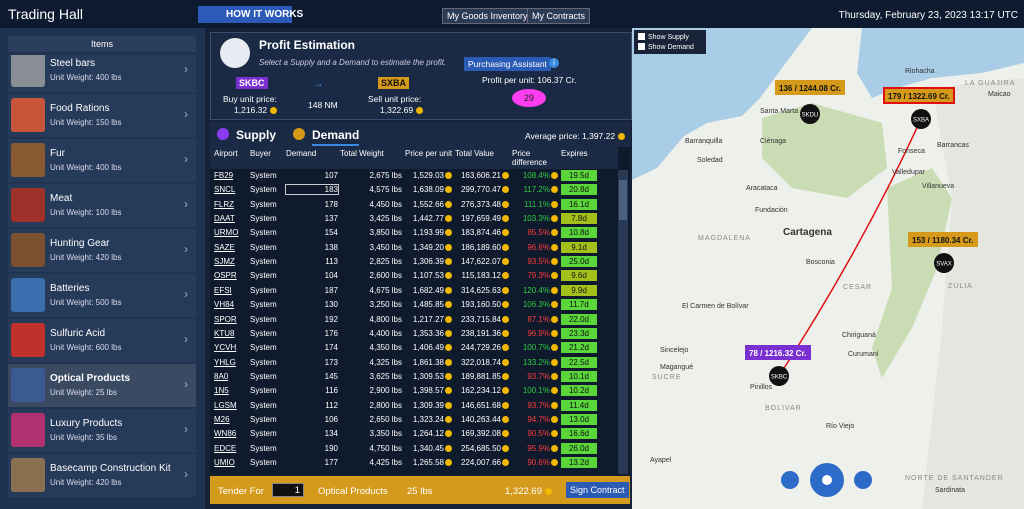  What do you see at coordinates (102, 385) in the screenshot?
I see `item: Optical Products Unit Weight: 25 lbs ›` at bounding box center [102, 385].